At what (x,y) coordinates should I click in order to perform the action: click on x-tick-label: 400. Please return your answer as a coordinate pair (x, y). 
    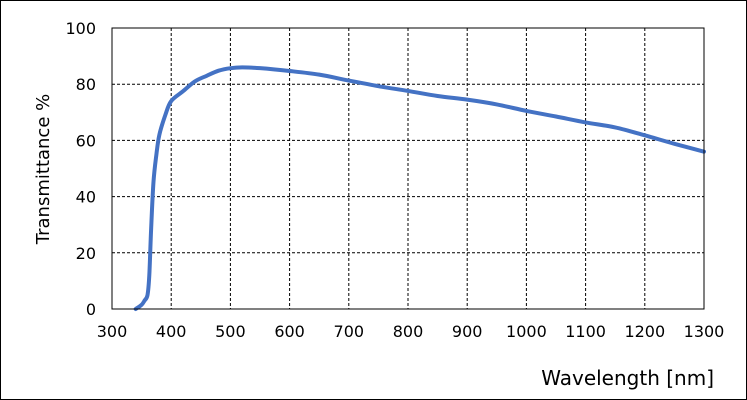
    Looking at the image, I should click on (171, 331).